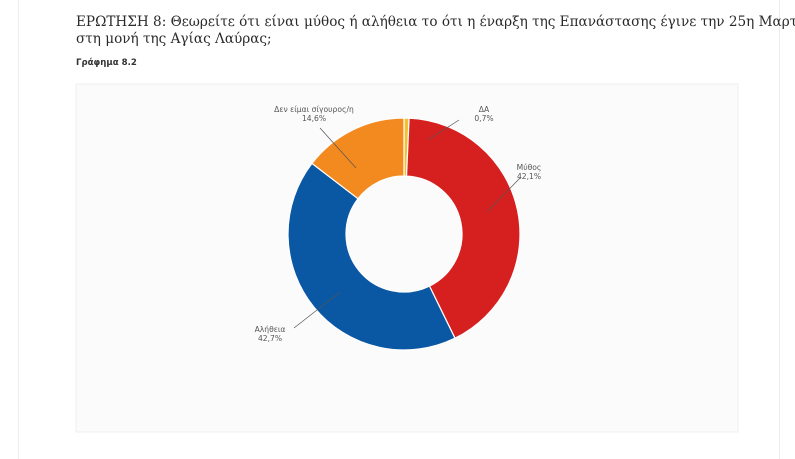  I want to click on slice-label-value: 0,7%, so click(483, 118).